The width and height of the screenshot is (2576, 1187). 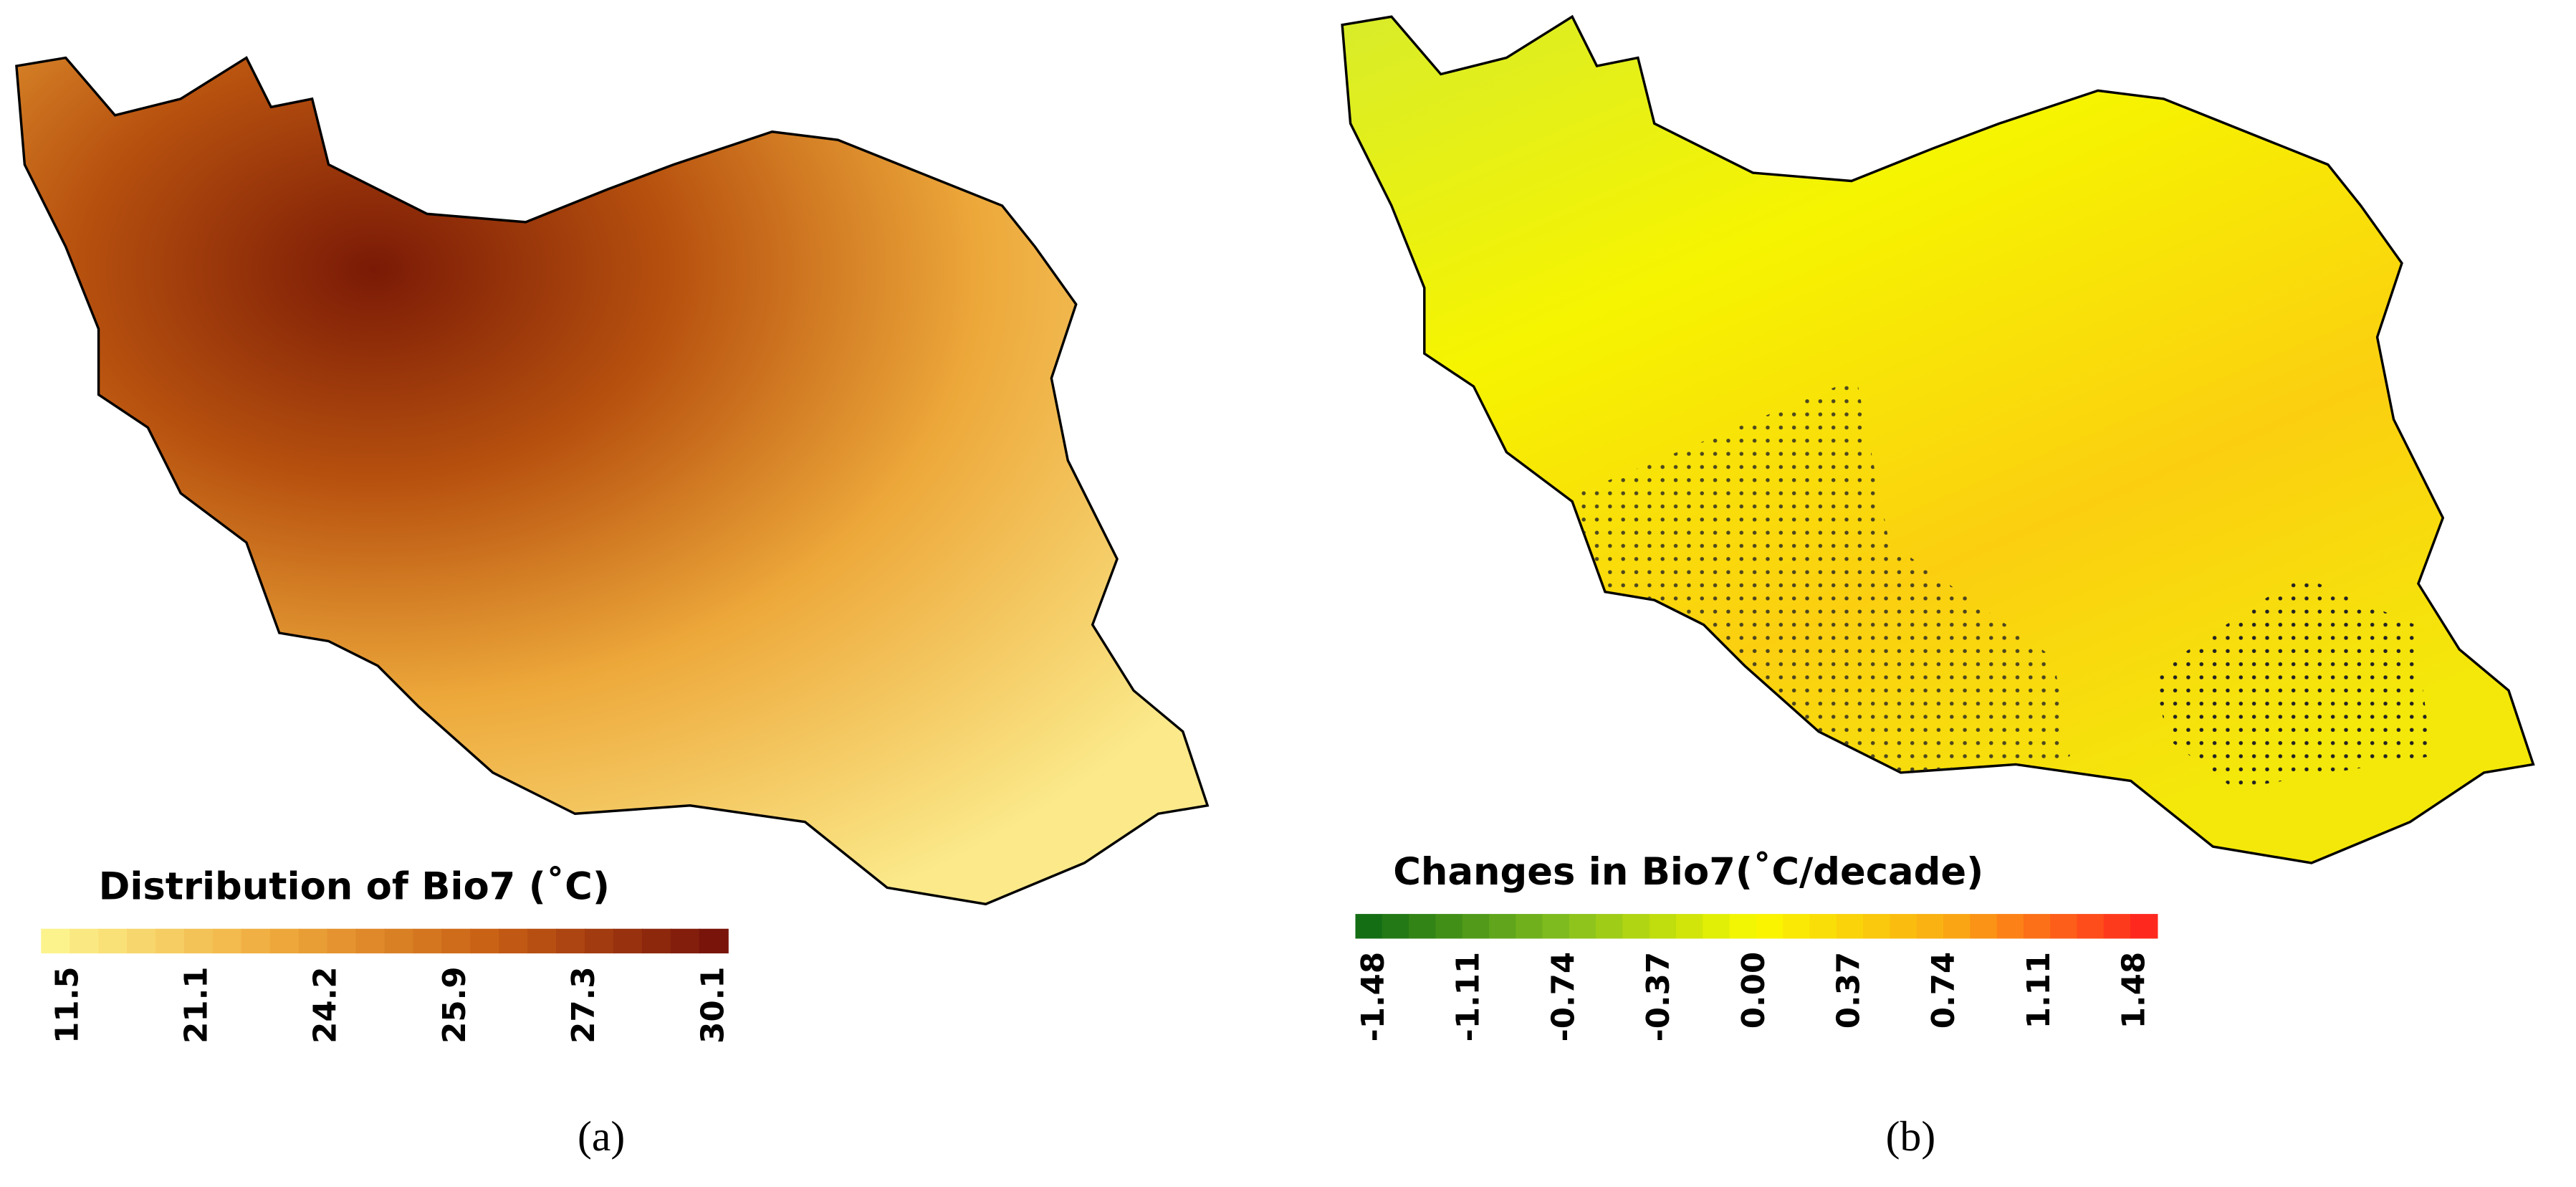 I want to click on legend-title: Changes in Bio7(˚C/decade), so click(x=1688, y=872).